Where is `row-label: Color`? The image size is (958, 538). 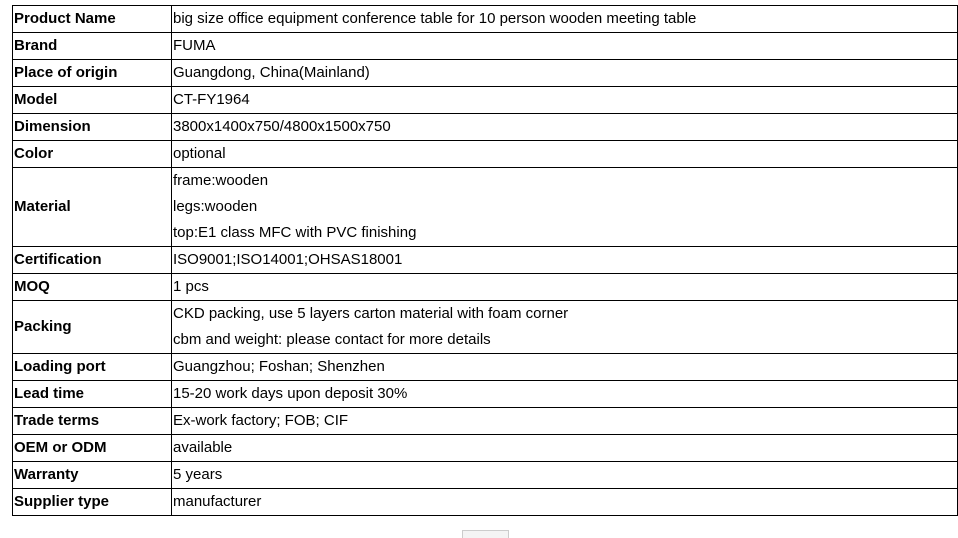
row-label: Color is located at coordinates (92, 154).